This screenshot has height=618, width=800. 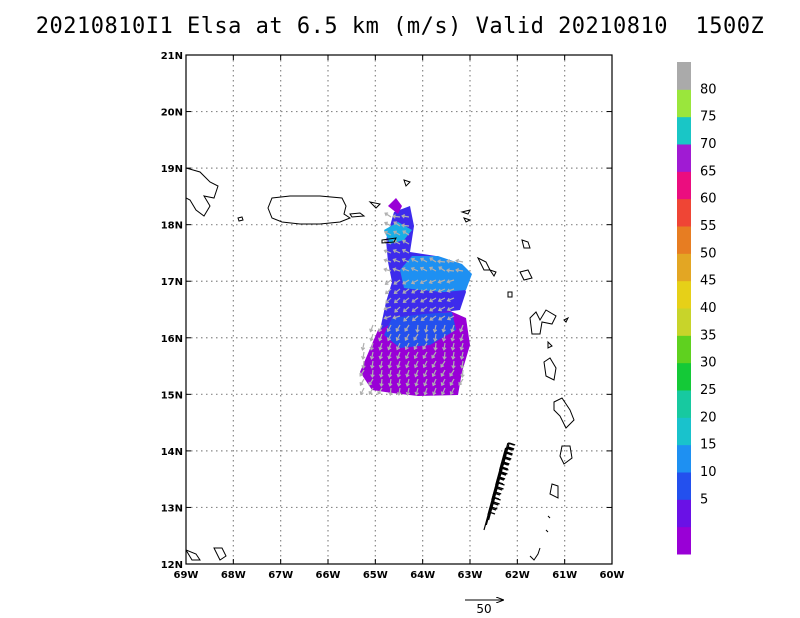 I want to click on lat-tick-label: 16N, so click(x=172, y=339).